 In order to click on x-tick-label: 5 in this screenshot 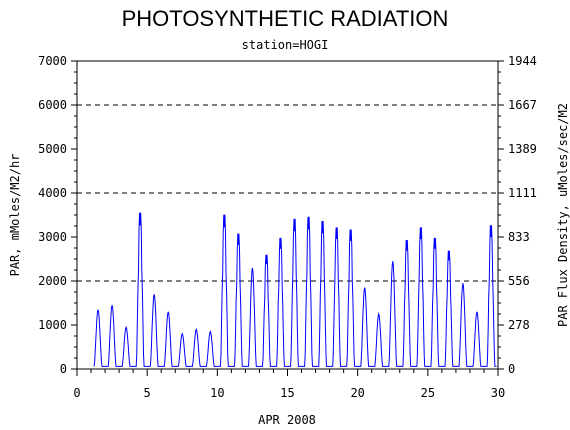, I will do `click(147, 393)`.